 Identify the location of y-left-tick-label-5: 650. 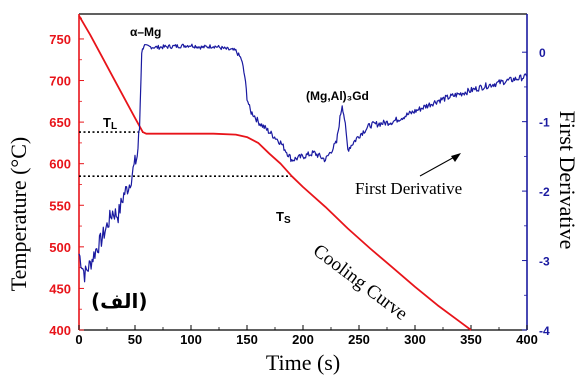
(60, 122).